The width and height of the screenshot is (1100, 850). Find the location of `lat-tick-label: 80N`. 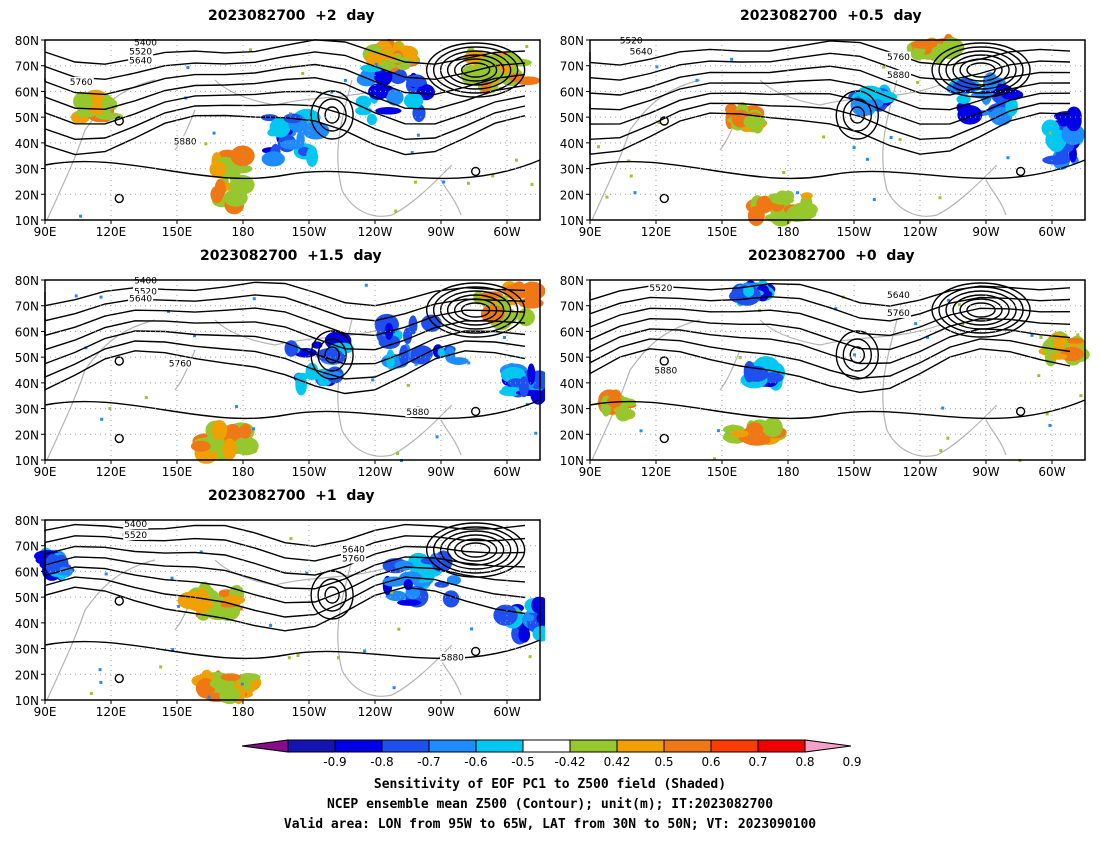

lat-tick-label: 80N is located at coordinates (572, 41).